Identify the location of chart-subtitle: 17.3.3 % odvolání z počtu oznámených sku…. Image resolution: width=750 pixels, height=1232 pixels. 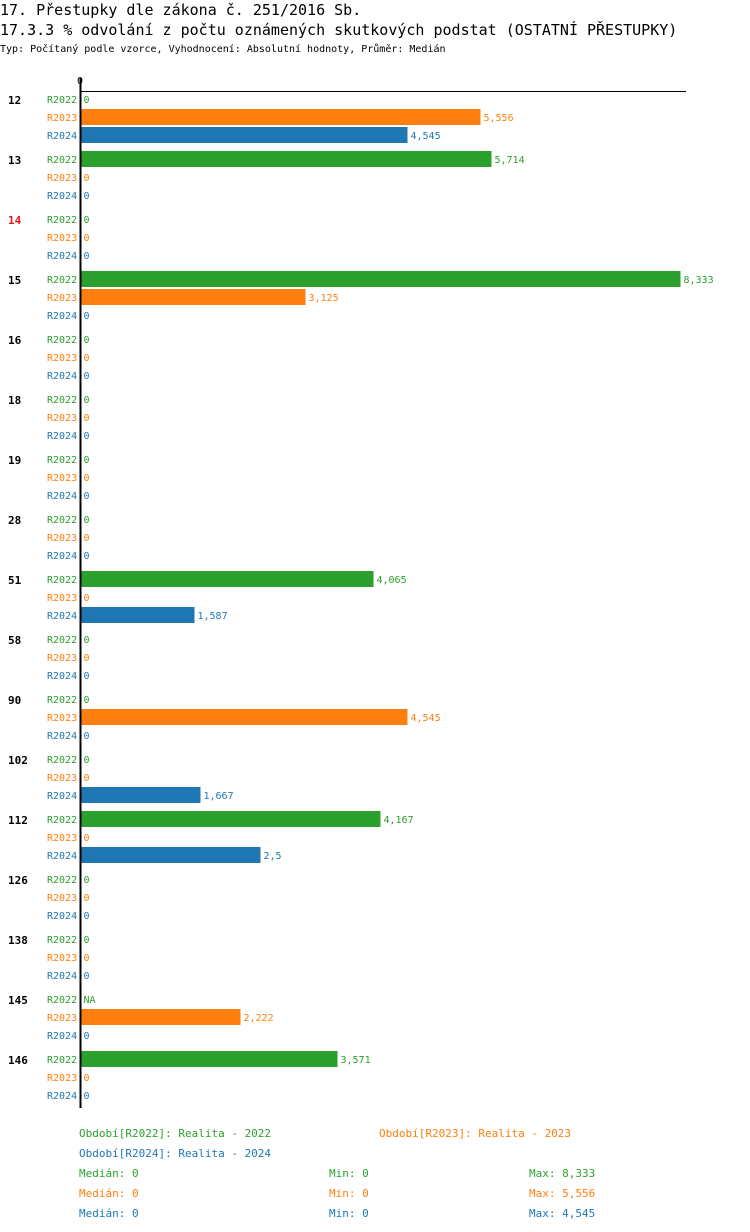
(339, 30).